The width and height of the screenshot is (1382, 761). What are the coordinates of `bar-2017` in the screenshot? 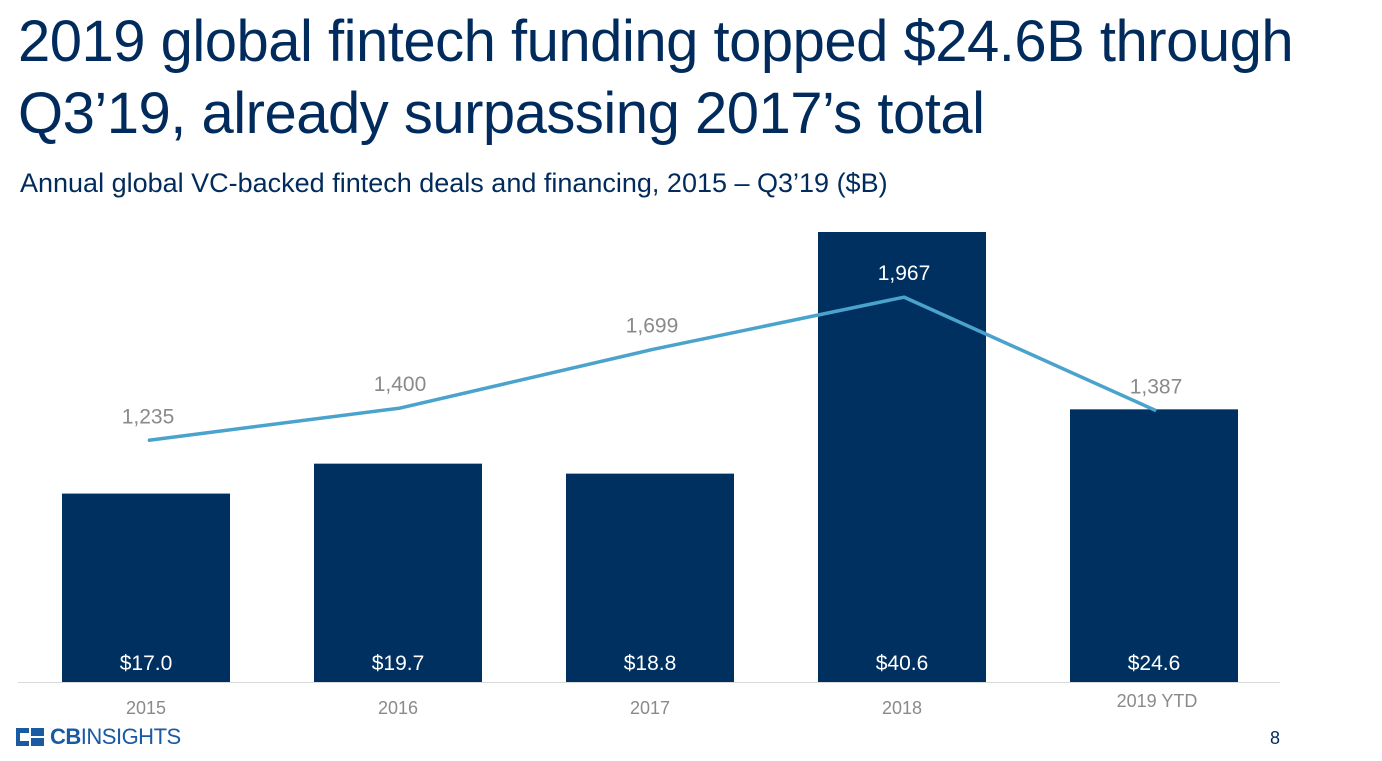 It's located at (650, 577).